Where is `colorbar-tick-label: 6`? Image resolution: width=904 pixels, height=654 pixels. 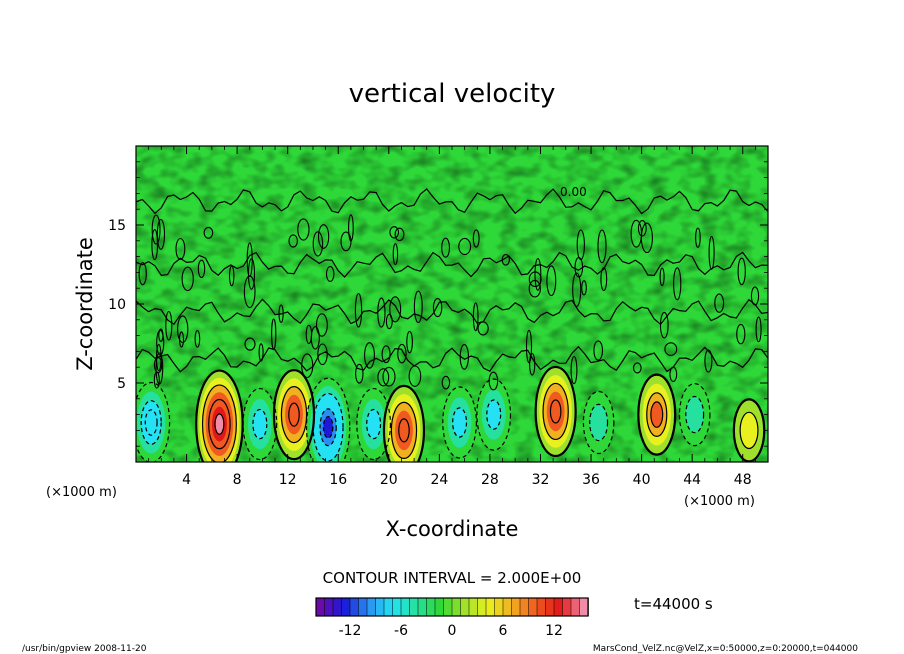
colorbar-tick-label: 6 is located at coordinates (503, 631).